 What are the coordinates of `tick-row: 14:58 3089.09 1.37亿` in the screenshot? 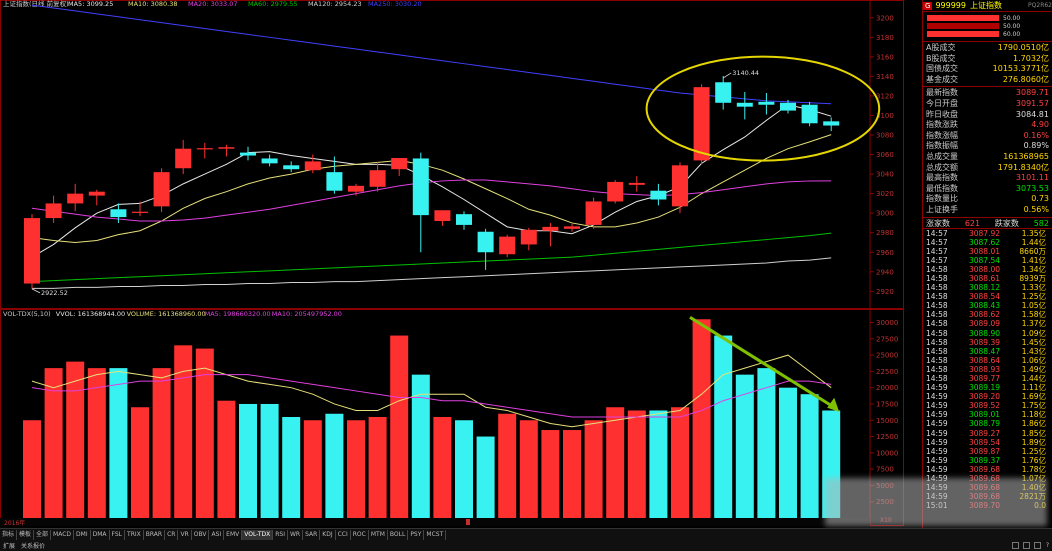 It's located at (987, 323).